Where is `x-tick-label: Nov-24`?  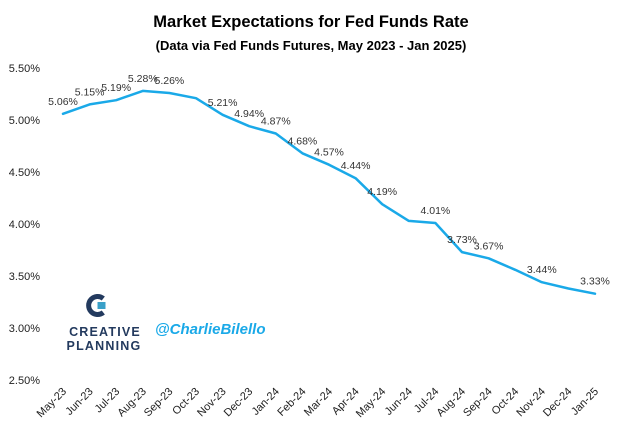
x-tick-label: Nov-24 is located at coordinates (531, 403).